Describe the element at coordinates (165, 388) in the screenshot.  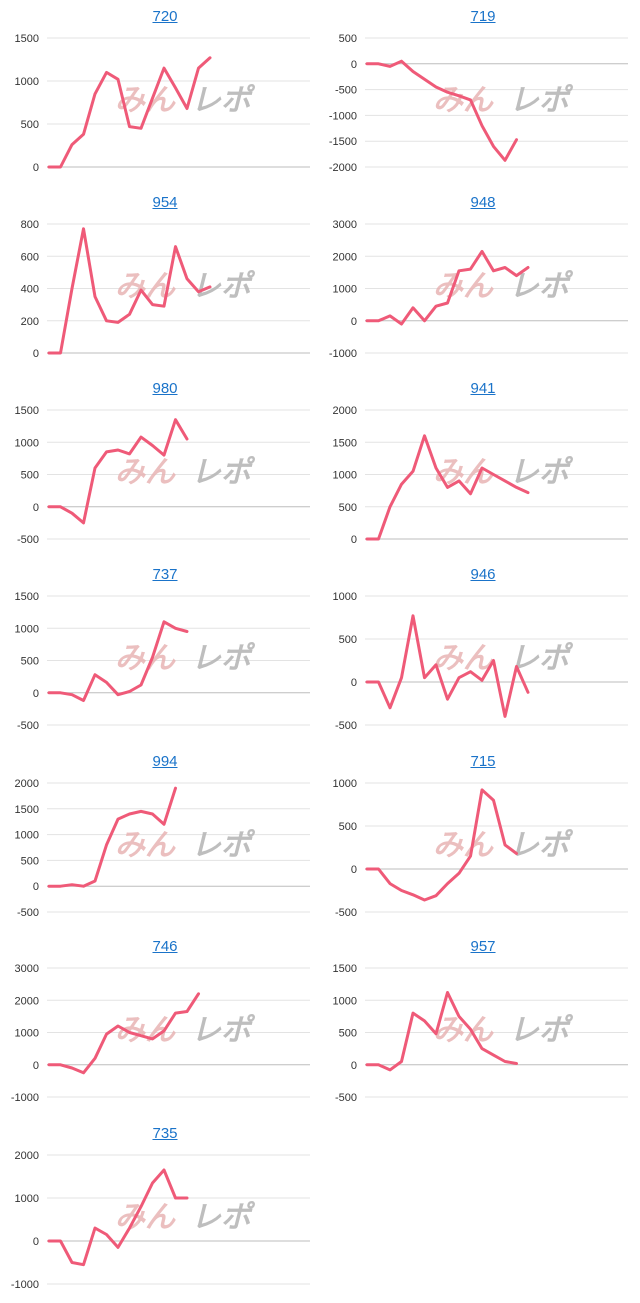
I see `chart-title-link: 980` at that location.